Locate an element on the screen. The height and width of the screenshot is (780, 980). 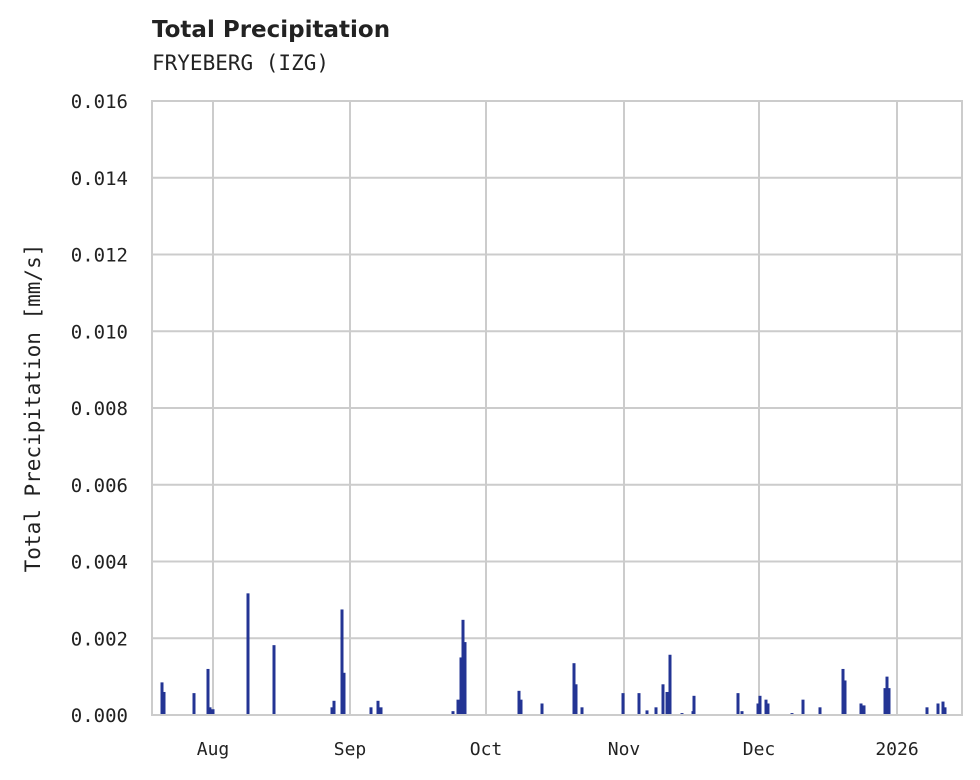
y-tick-label: 0.006 is located at coordinates (99, 486).